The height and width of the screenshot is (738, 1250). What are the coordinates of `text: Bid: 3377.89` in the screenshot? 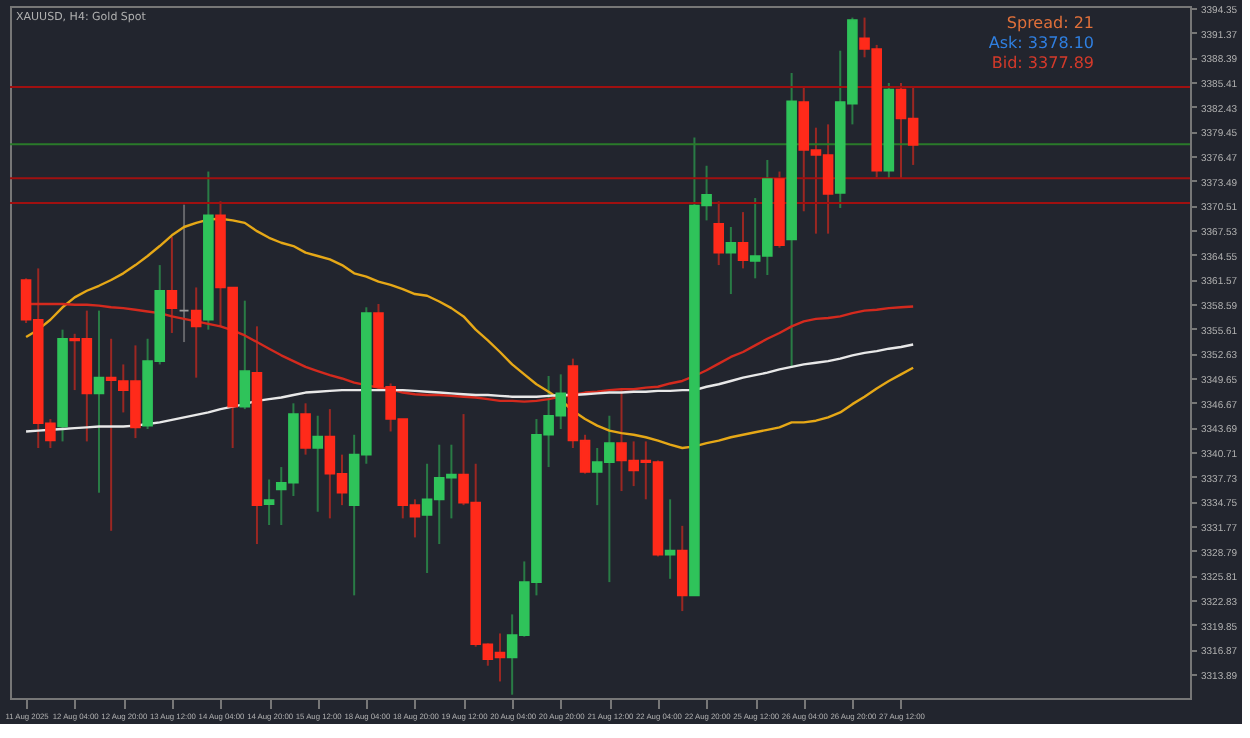 It's located at (1042, 63).